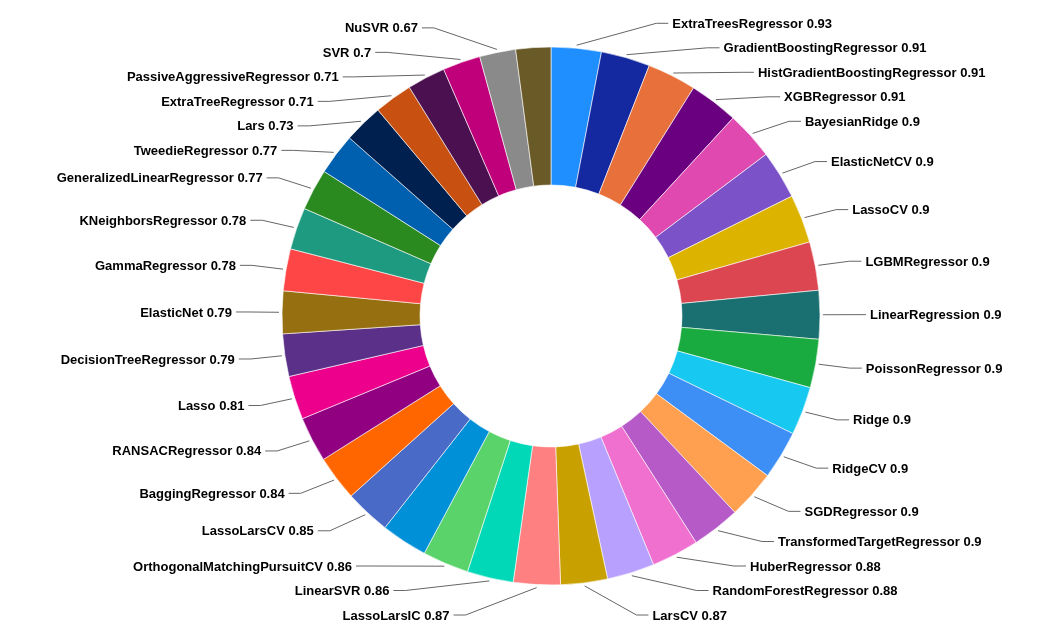 The height and width of the screenshot is (629, 1043). I want to click on slice-label: HistGradientBoostingRegressor, so click(857, 72).